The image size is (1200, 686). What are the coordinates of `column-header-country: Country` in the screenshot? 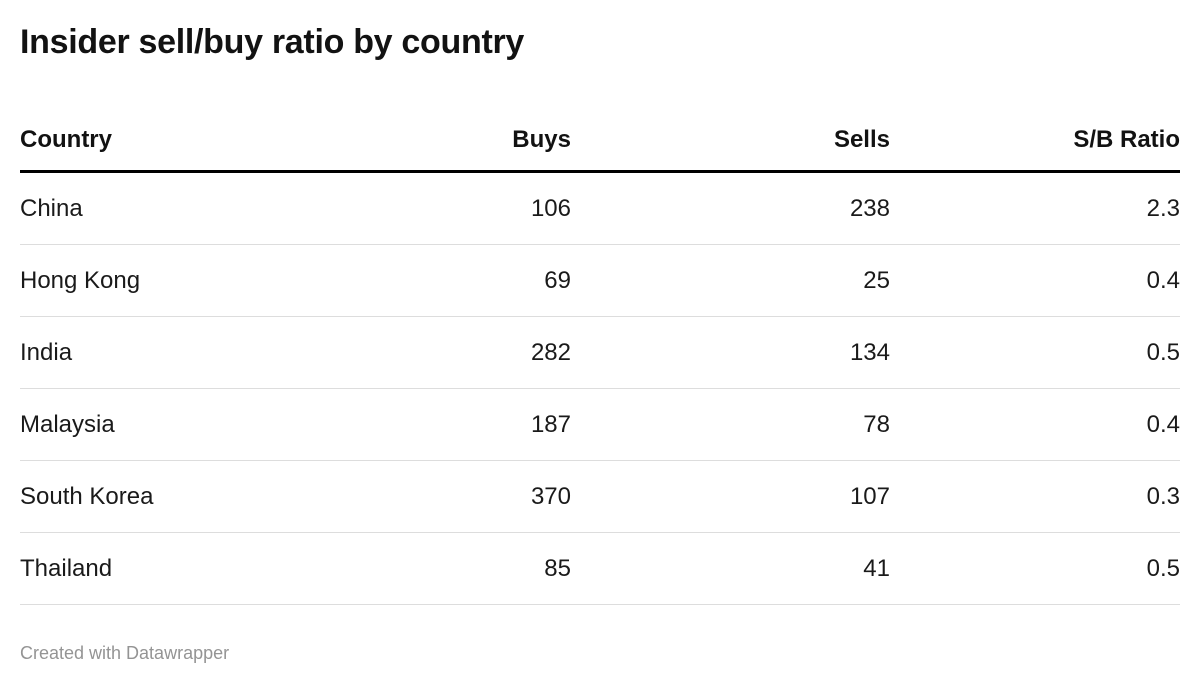 It's located at (200, 148).